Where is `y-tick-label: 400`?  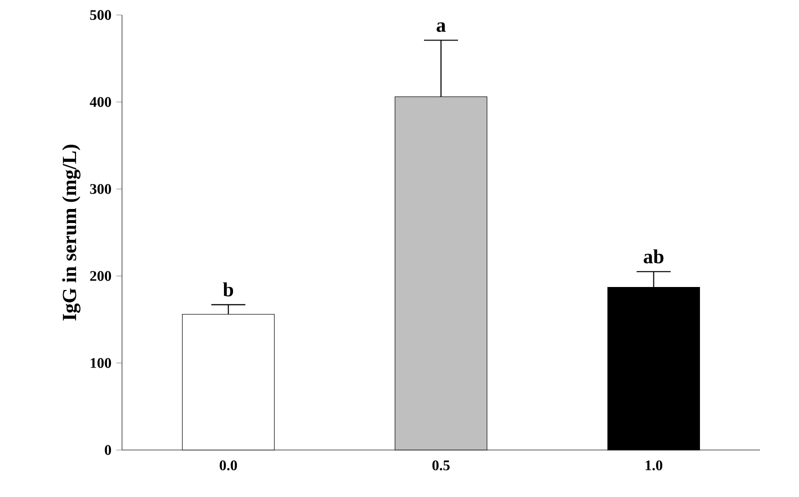
y-tick-label: 400 is located at coordinates (101, 102).